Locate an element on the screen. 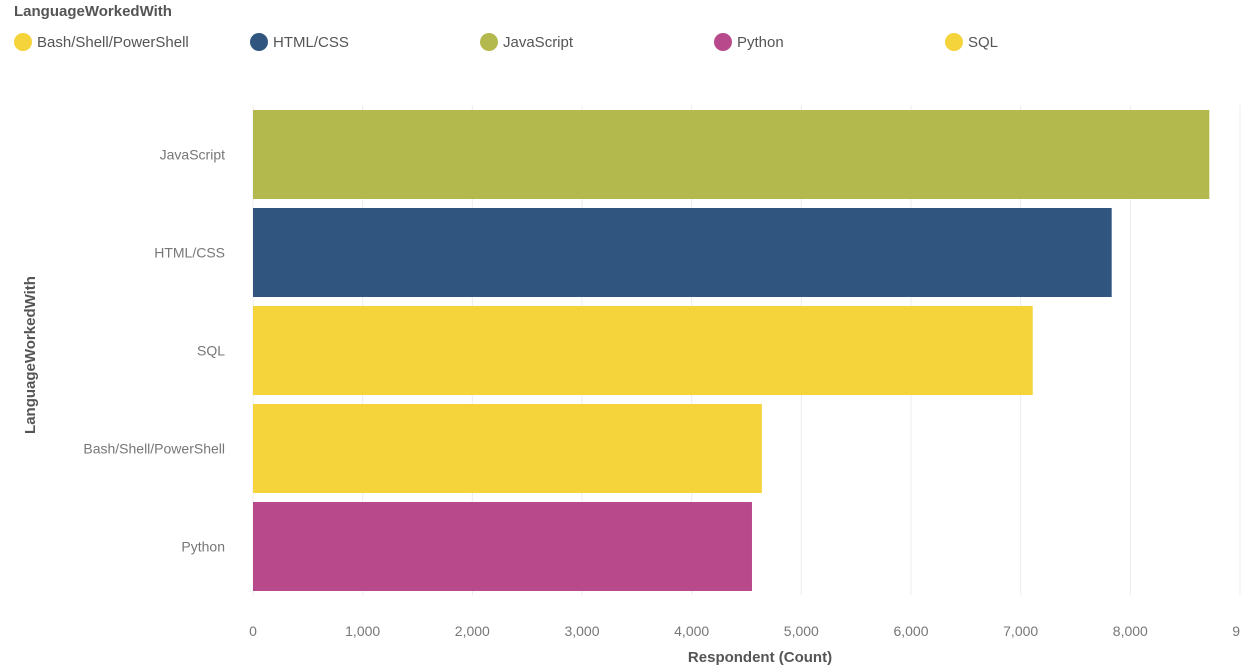 The height and width of the screenshot is (666, 1250). legend-label-python: Python is located at coordinates (760, 42).